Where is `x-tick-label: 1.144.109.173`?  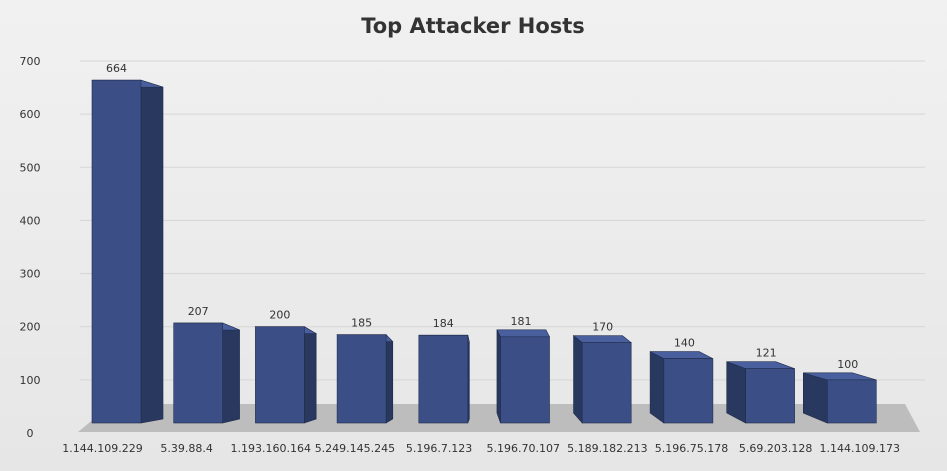 x-tick-label: 1.144.109.173 is located at coordinates (860, 448).